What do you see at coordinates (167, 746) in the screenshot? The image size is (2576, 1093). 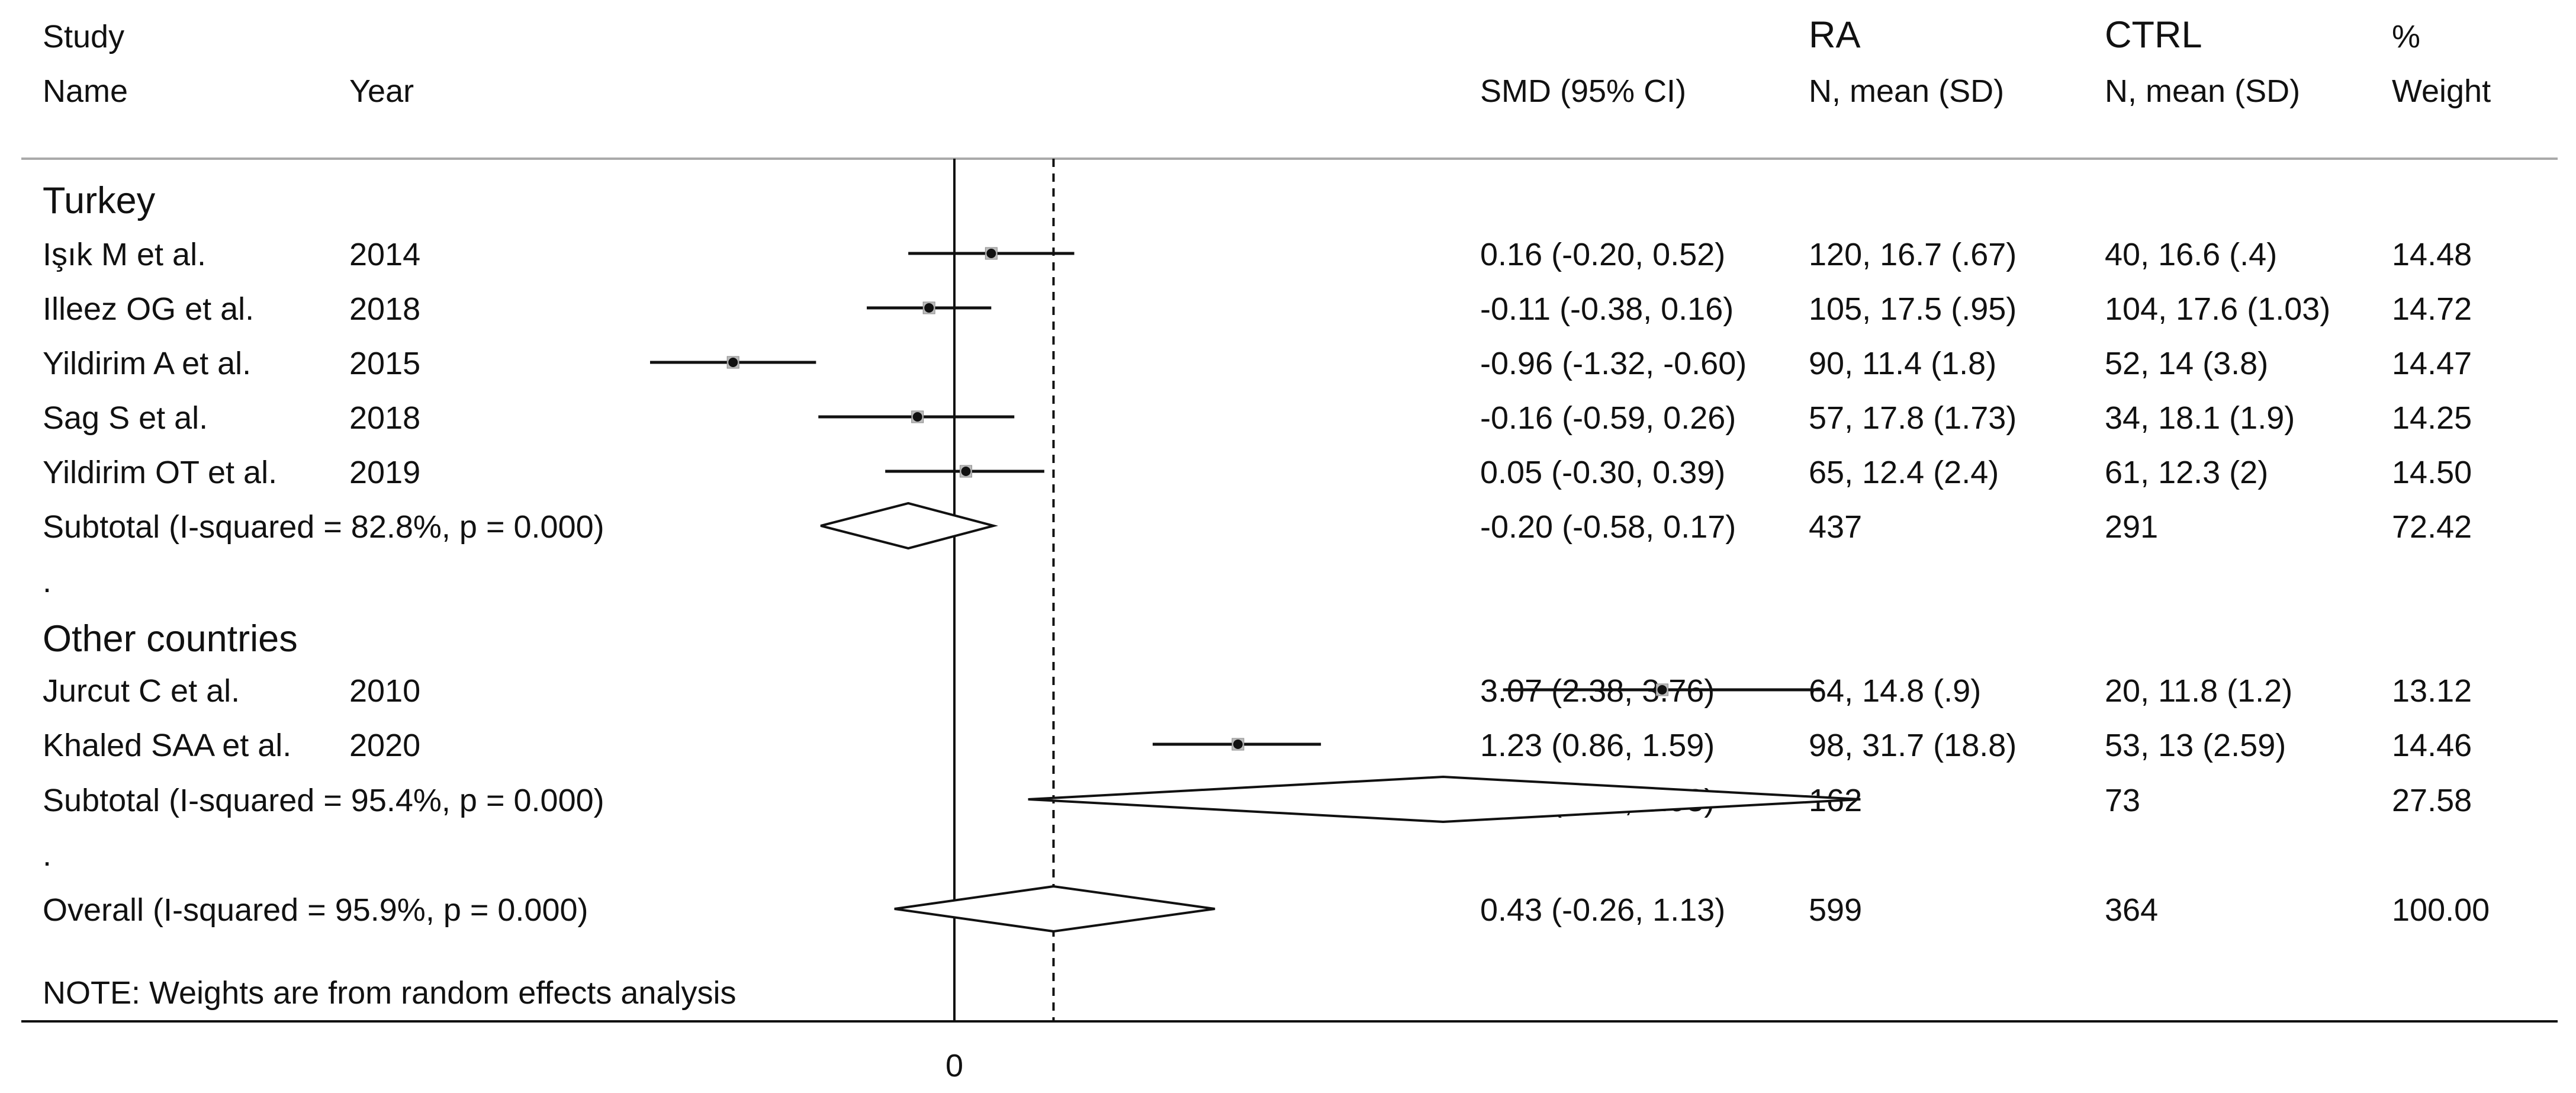 I see `study-name: Khaled SAA et al.` at bounding box center [167, 746].